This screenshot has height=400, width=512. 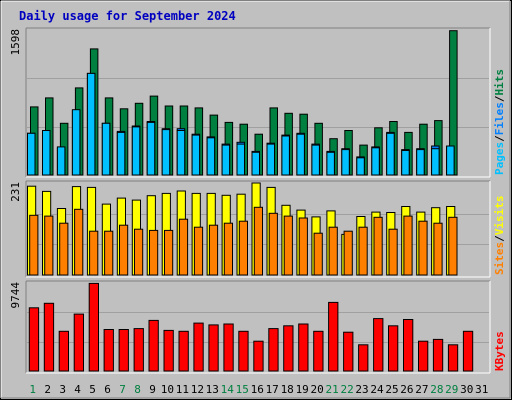 What do you see at coordinates (499, 118) in the screenshot?
I see `legend-files: Files` at bounding box center [499, 118].